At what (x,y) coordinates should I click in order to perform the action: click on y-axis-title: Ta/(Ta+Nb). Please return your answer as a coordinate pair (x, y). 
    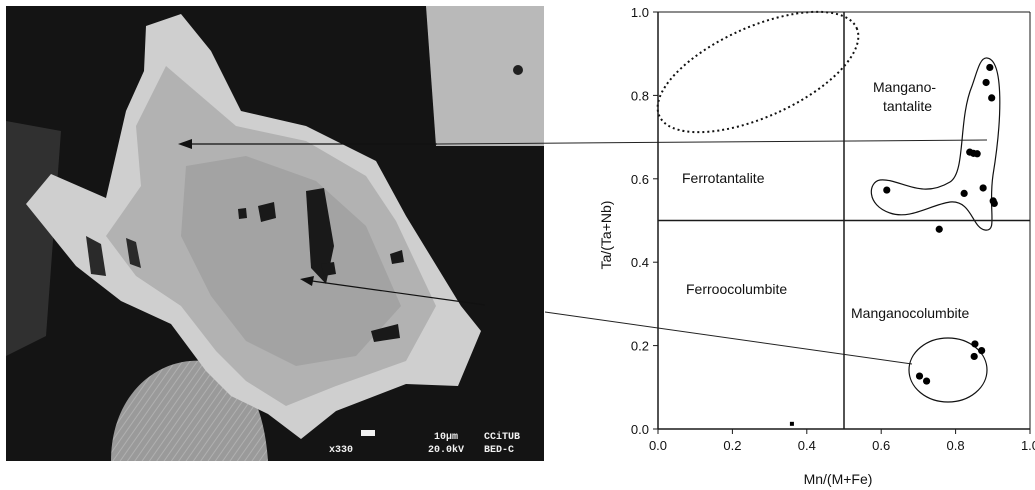
    Looking at the image, I should click on (606, 235).